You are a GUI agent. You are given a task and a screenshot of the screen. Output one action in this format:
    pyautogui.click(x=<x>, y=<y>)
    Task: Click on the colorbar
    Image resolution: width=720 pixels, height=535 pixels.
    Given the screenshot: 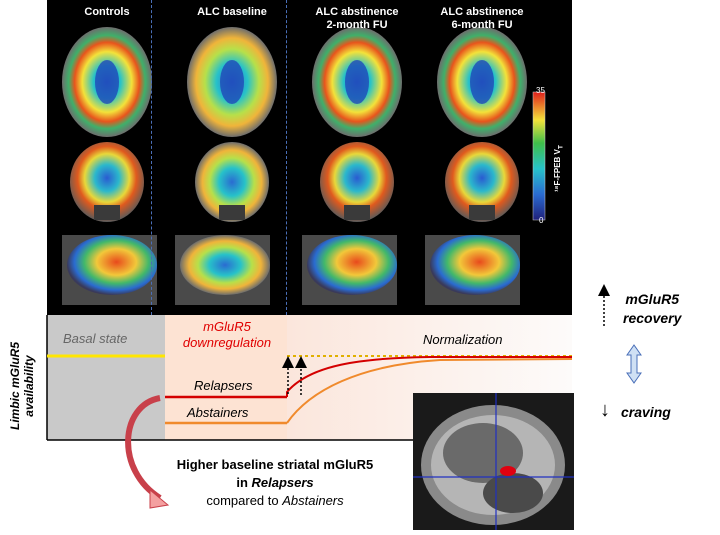 What is the action you would take?
    pyautogui.click(x=539, y=156)
    